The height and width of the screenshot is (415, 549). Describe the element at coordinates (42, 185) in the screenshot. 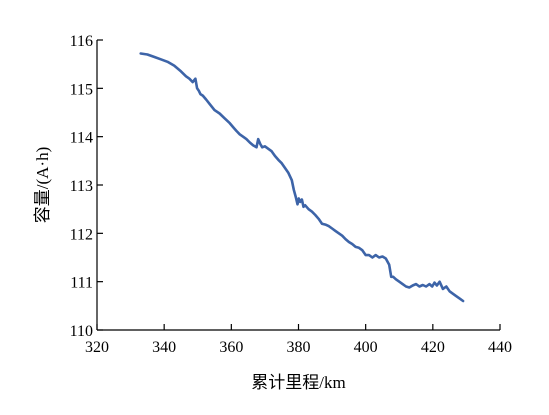

I see `y-axis-title: 容量/(A·h)` at that location.